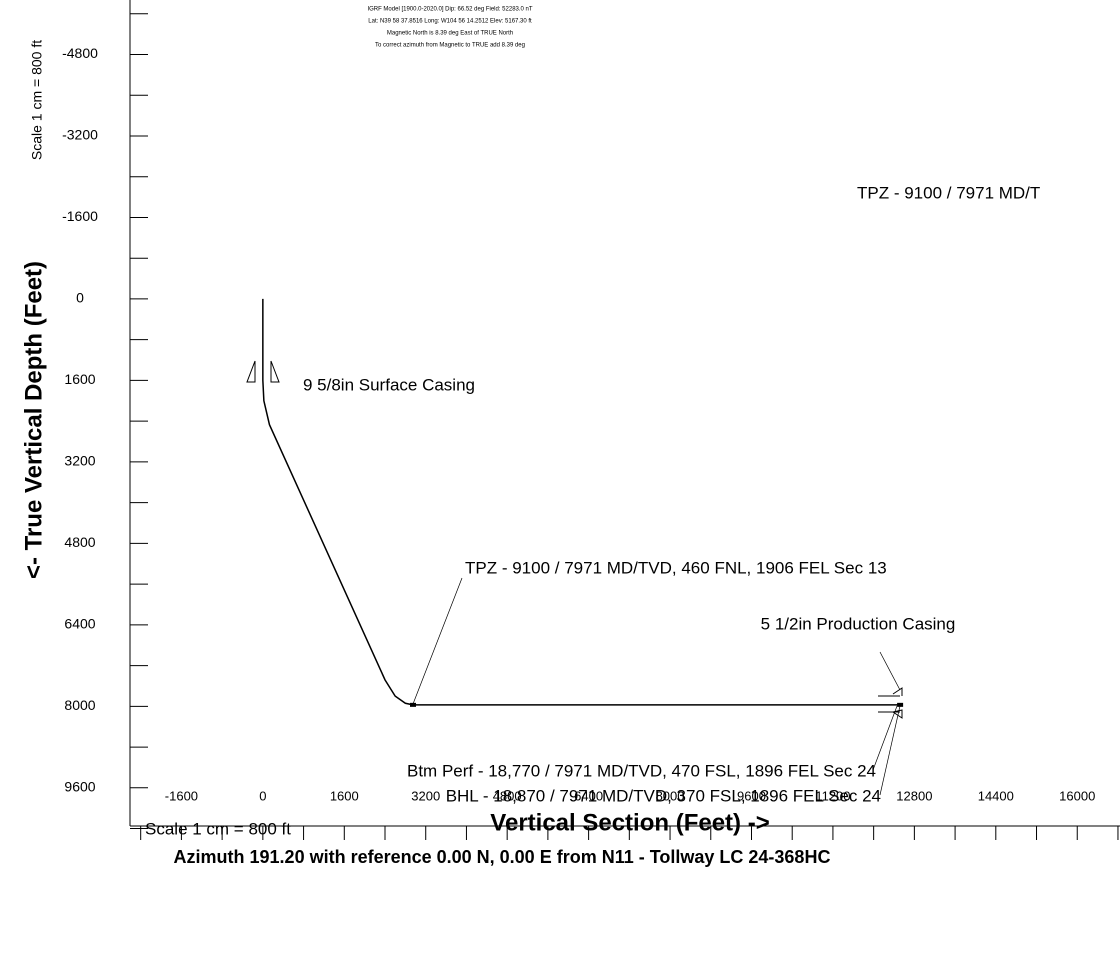 The height and width of the screenshot is (964, 1120). What do you see at coordinates (832, 795) in the screenshot?
I see `x-tick-label: 11200` at bounding box center [832, 795].